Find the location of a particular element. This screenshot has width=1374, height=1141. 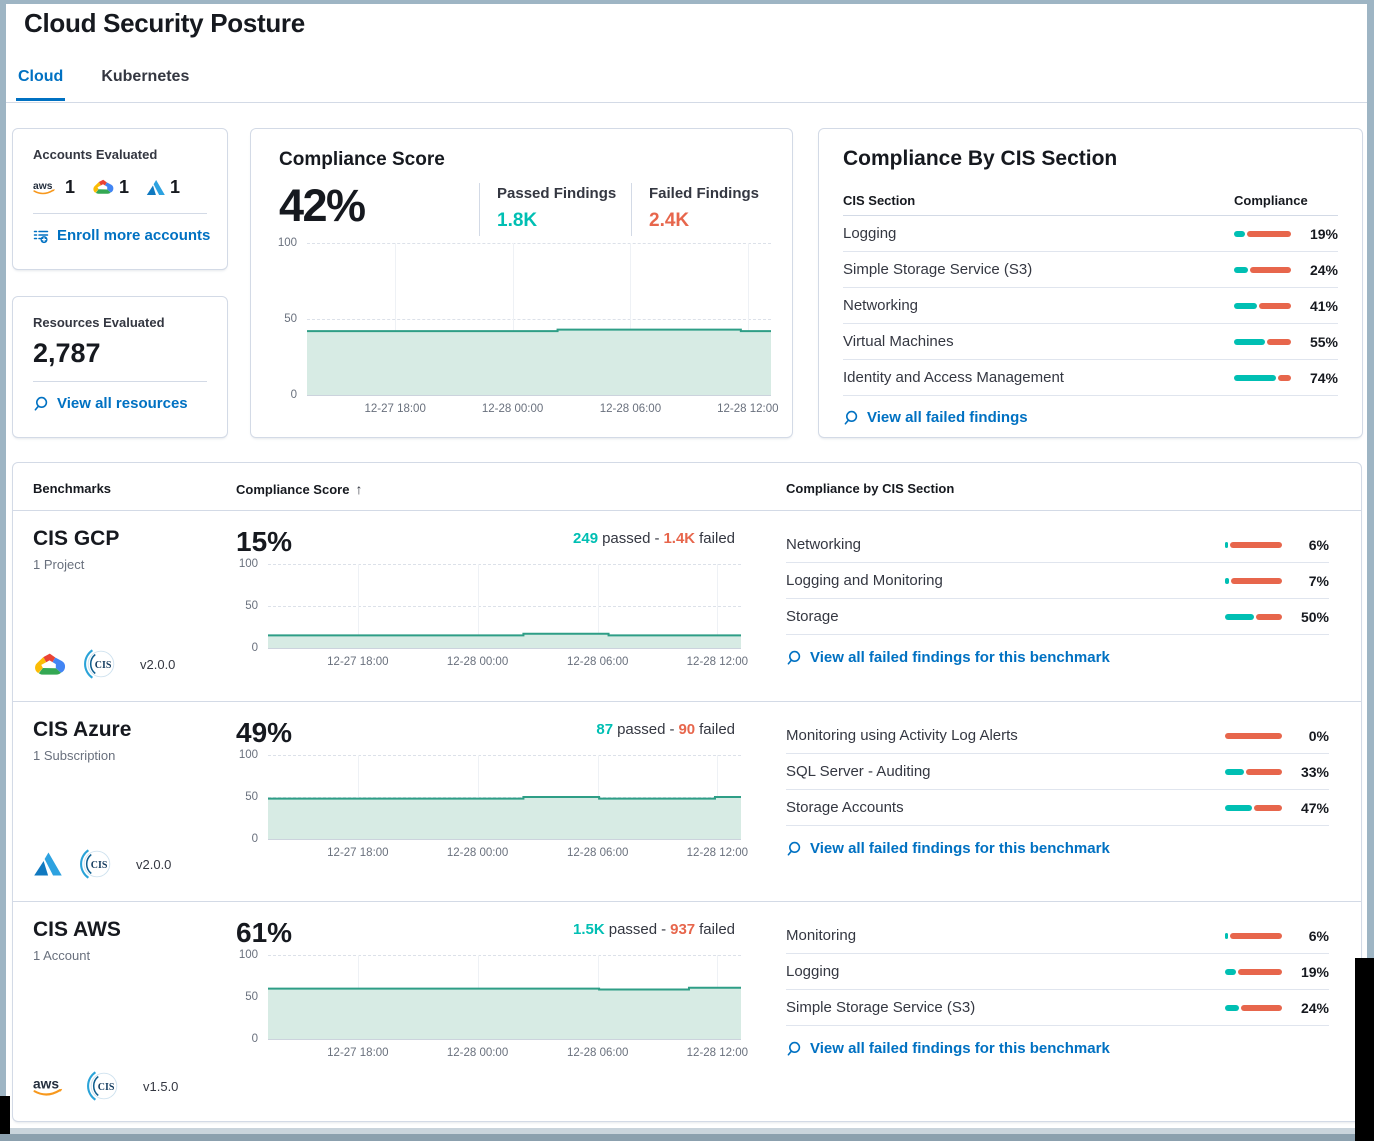

window-frame-top is located at coordinates (687, 2).